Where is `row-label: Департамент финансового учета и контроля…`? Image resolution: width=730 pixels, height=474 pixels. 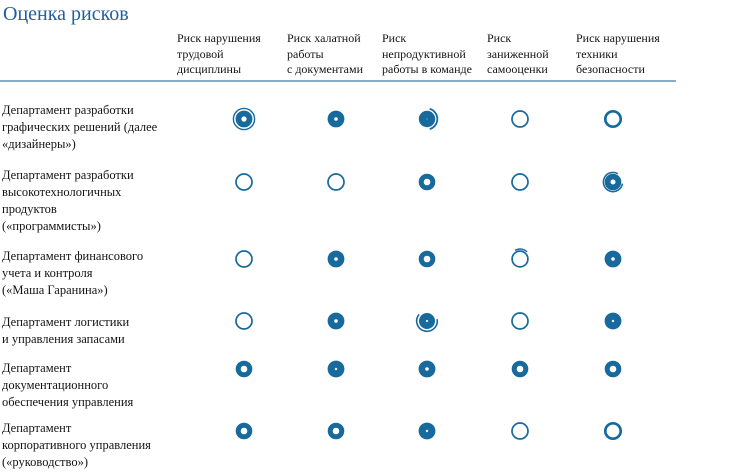 row-label: Департамент финансового учета и контроля… is located at coordinates (73, 273).